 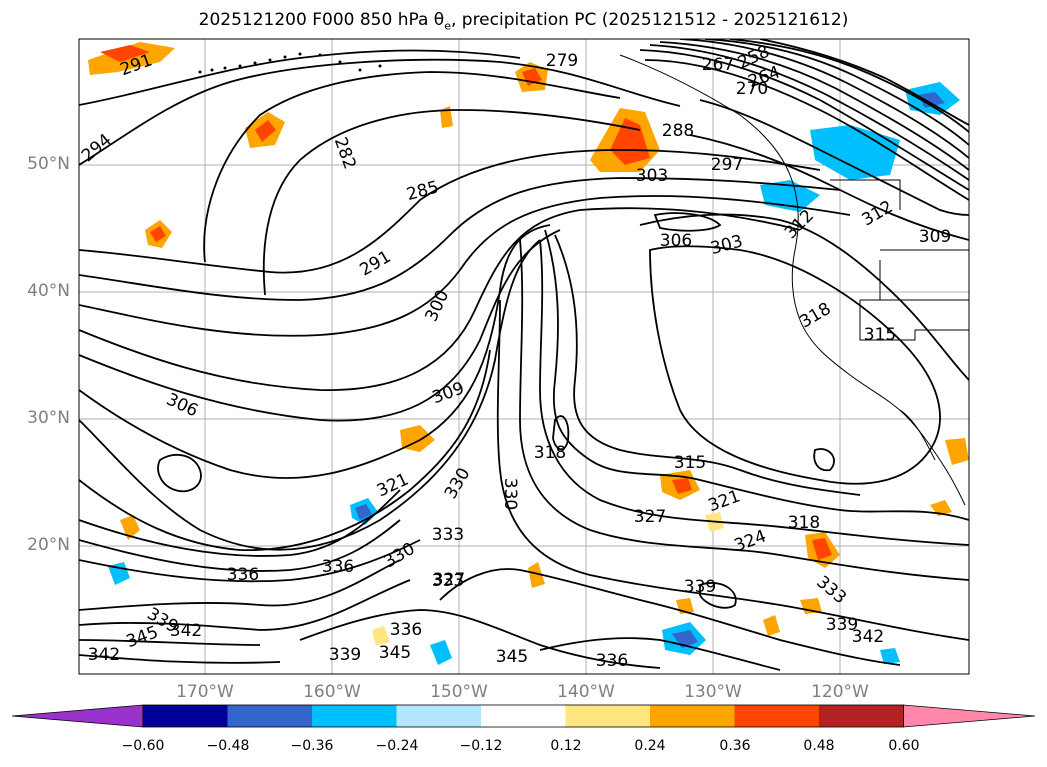 I want to click on colorbar-tick: −0.12, so click(x=481, y=746).